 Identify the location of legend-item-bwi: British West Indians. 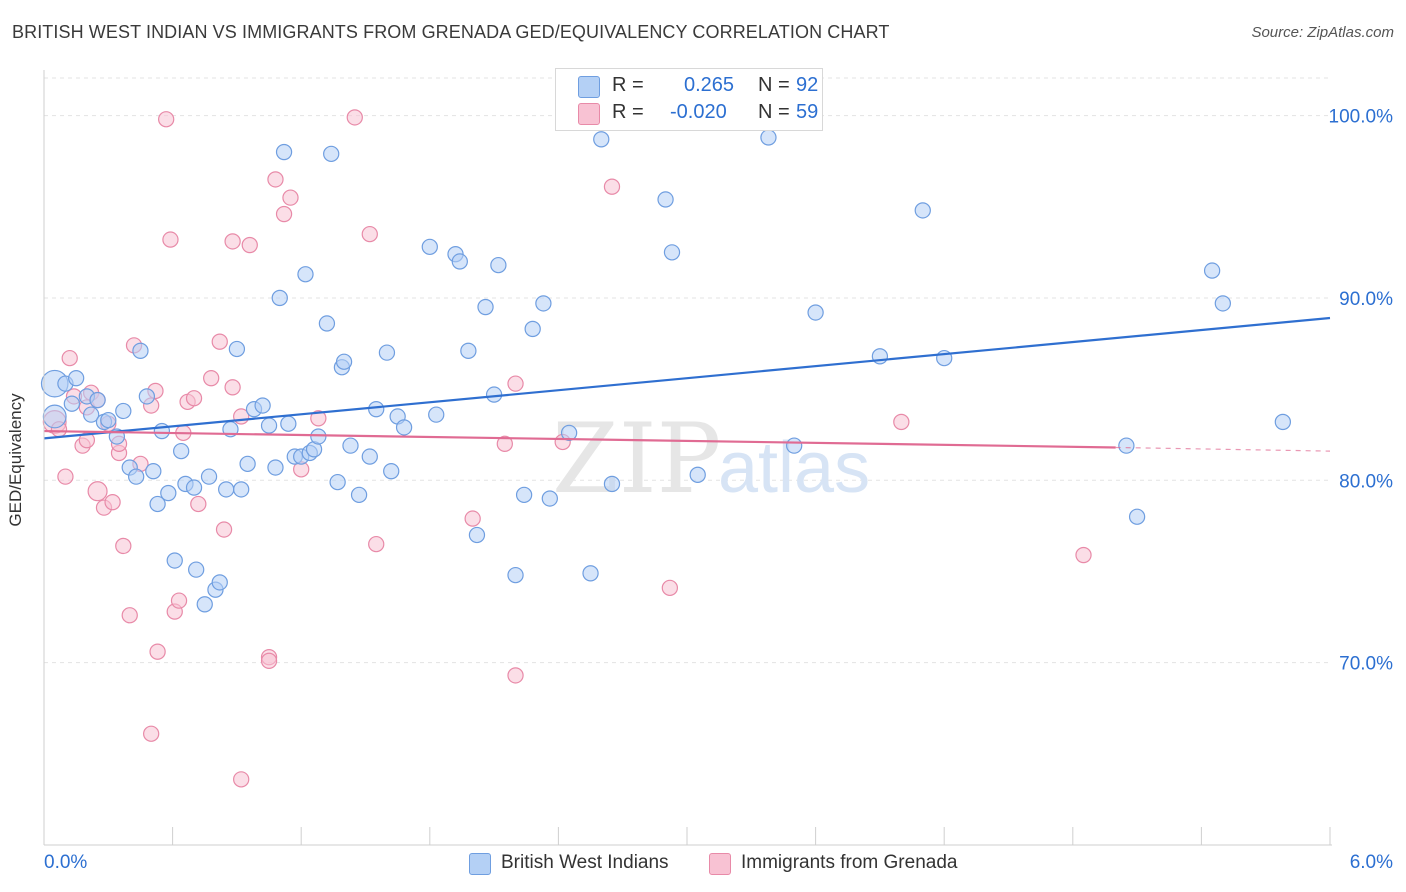
(584, 864).